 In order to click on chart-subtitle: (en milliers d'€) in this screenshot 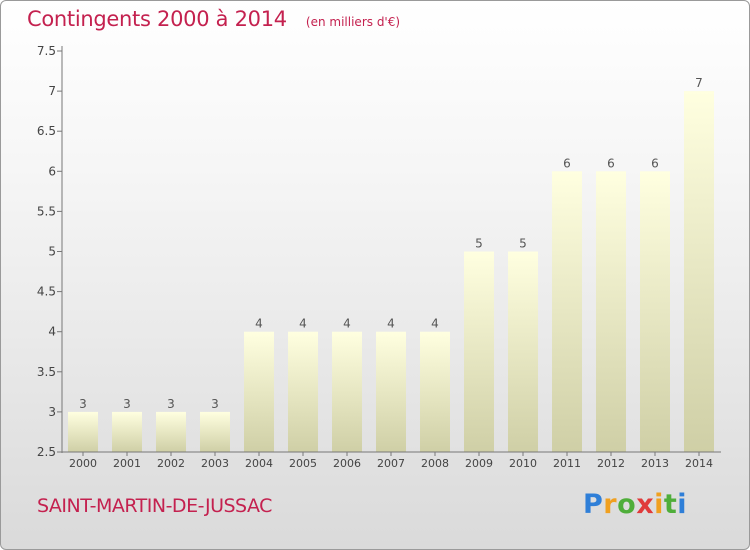, I will do `click(353, 22)`.